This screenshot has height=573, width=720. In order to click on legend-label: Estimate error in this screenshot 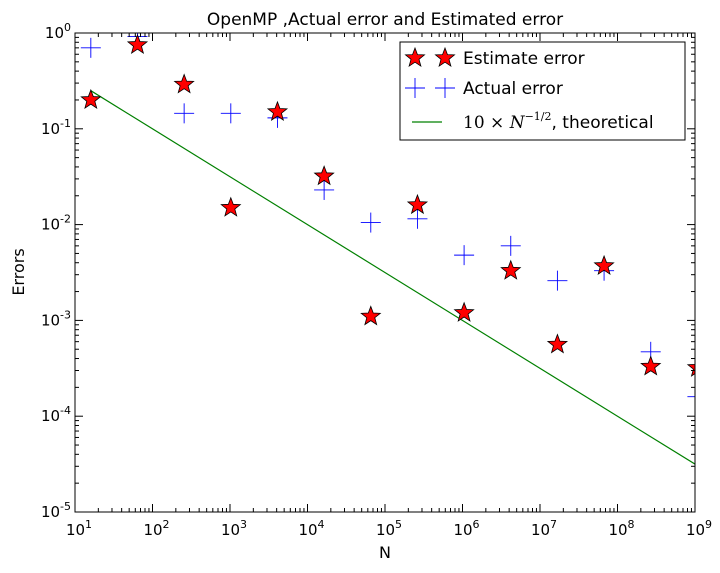, I will do `click(524, 59)`.